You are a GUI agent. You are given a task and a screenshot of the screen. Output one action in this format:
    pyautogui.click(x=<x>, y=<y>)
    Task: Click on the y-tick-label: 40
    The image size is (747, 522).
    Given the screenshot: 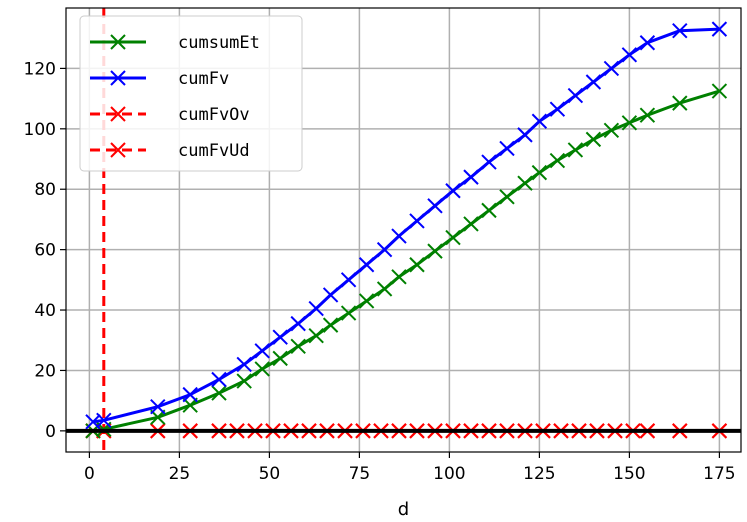 What is the action you would take?
    pyautogui.click(x=45, y=311)
    